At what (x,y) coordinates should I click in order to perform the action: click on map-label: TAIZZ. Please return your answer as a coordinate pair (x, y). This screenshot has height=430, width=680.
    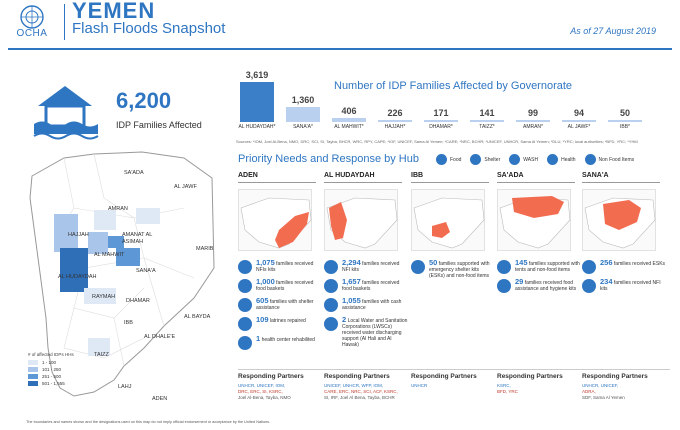
    Looking at the image, I should click on (101, 355).